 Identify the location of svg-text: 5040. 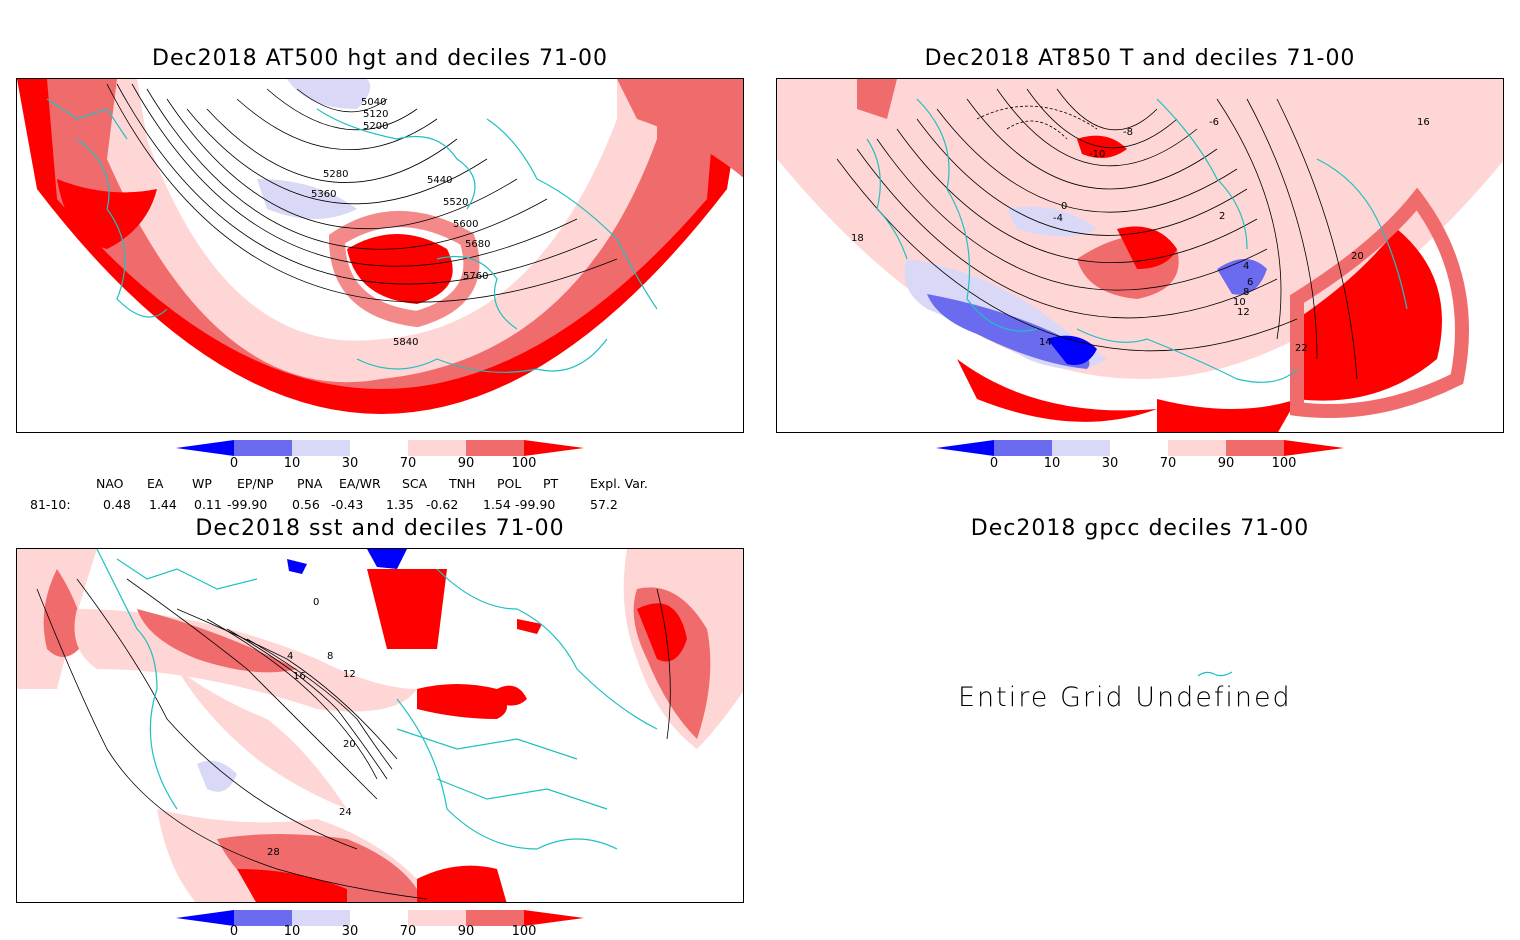
(373, 102).